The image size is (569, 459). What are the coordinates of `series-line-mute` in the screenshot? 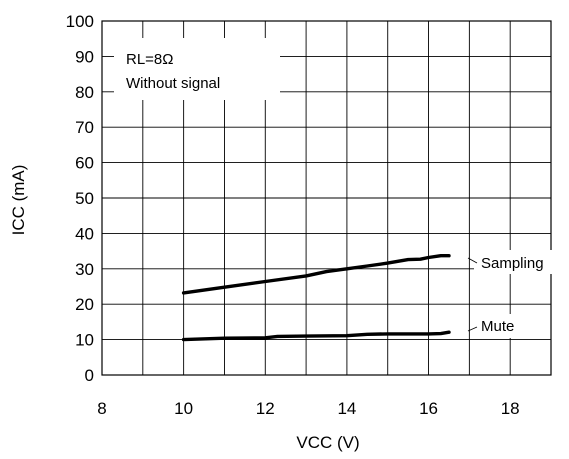 It's located at (316, 336).